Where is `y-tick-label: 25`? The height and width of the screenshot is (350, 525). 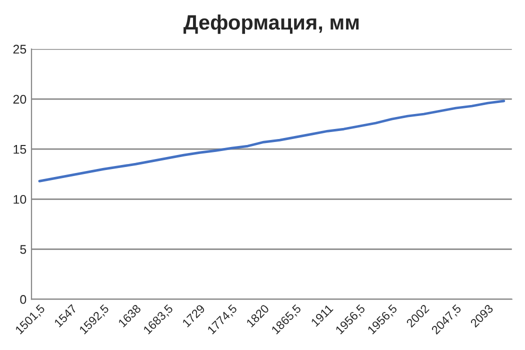
y-tick-label: 25 is located at coordinates (19, 49).